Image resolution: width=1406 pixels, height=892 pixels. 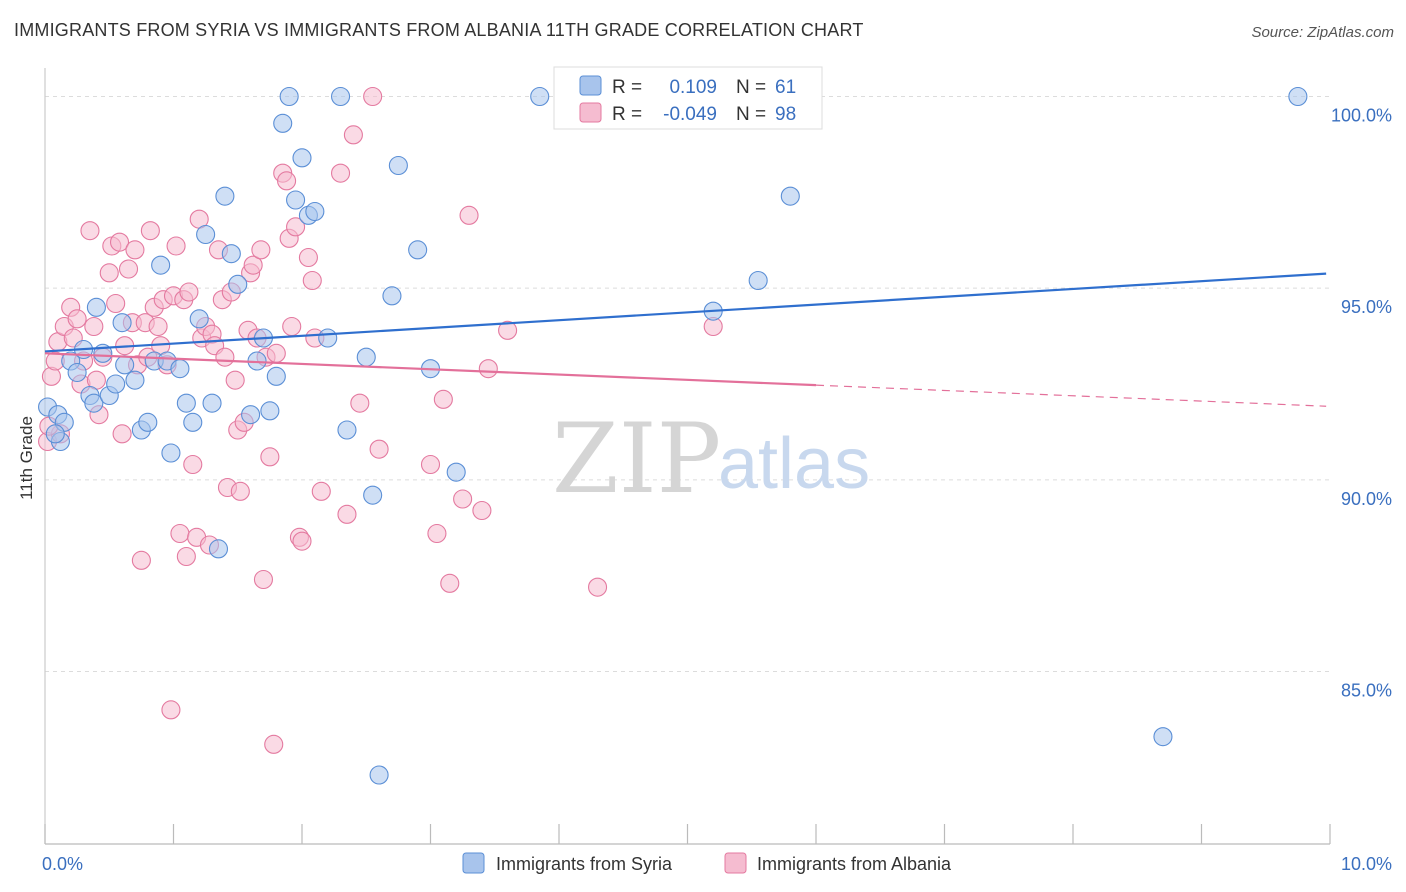 What do you see at coordinates (1071, 395) in the screenshot?
I see `albania-trend-extension` at bounding box center [1071, 395].